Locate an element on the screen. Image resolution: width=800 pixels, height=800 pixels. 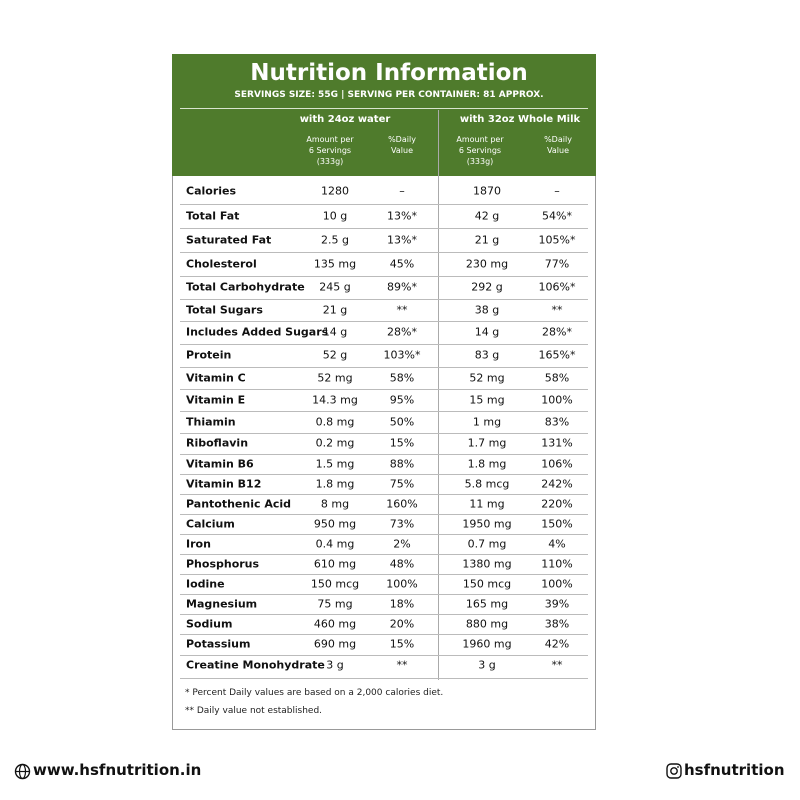
social-handle: hsfnutrition is located at coordinates (734, 770).